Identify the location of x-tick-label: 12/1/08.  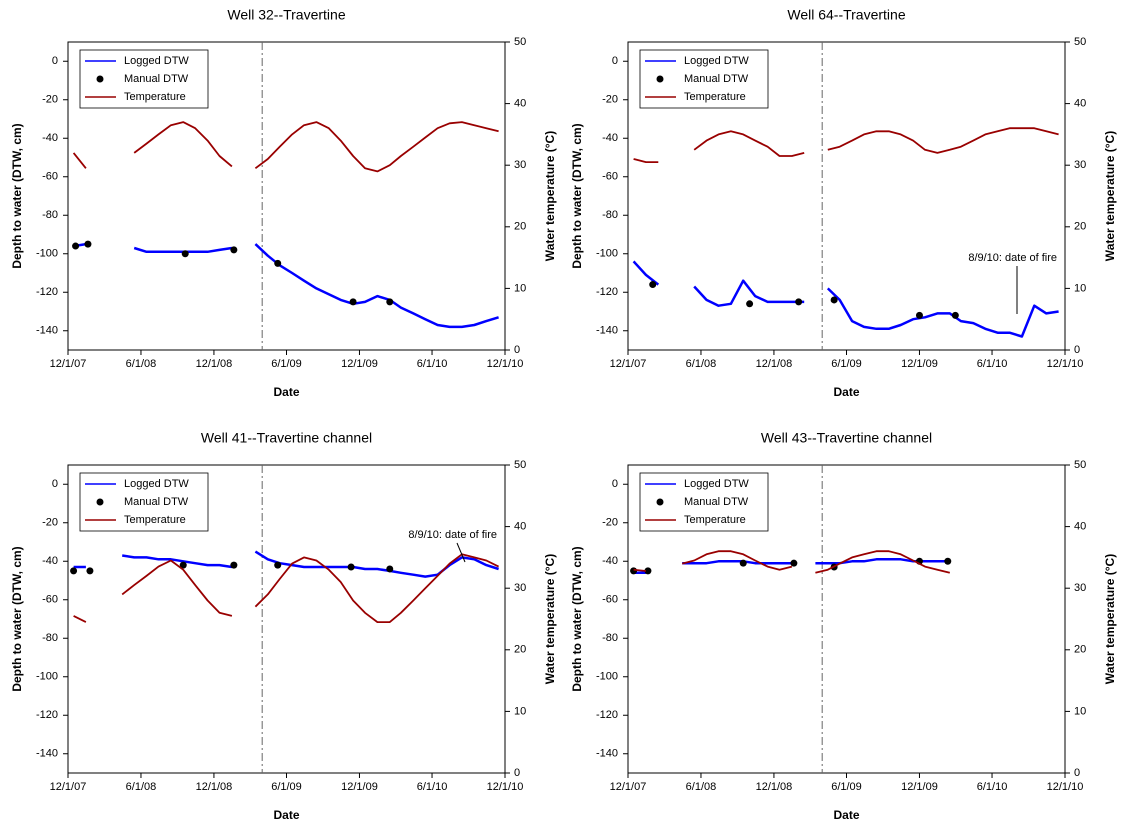
(774, 787).